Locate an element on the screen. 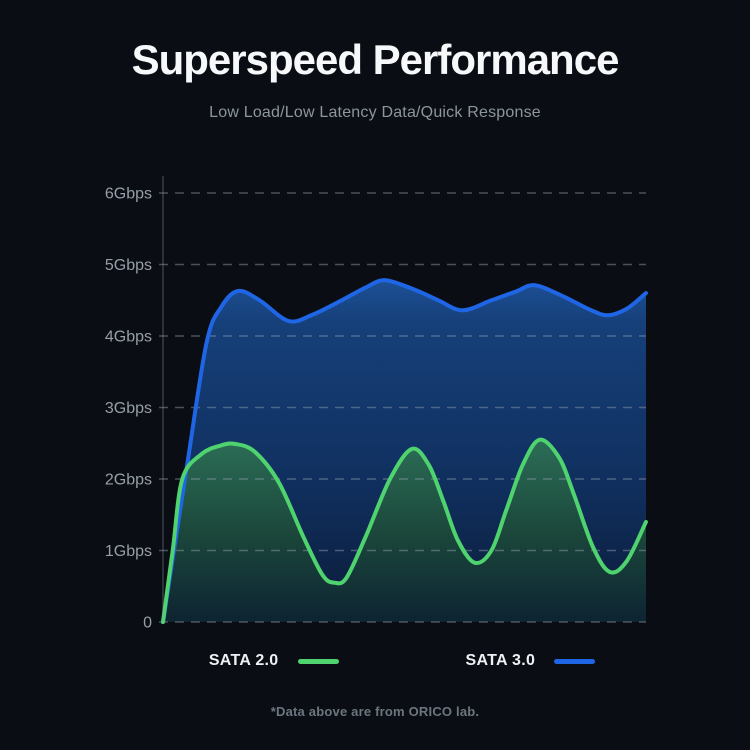 This screenshot has width=750, height=750. legend-item-sata-2-0: SATA 2.0 is located at coordinates (274, 661).